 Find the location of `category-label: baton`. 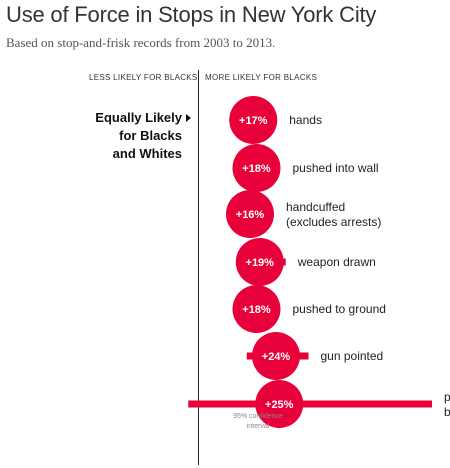

category-label: baton is located at coordinates (447, 412).